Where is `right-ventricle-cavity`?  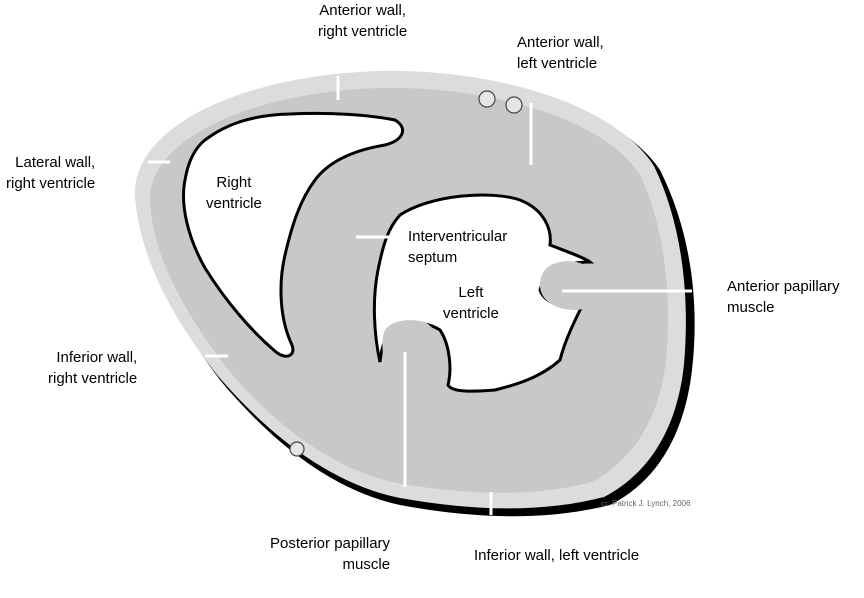
right-ventricle-cavity is located at coordinates (293, 234).